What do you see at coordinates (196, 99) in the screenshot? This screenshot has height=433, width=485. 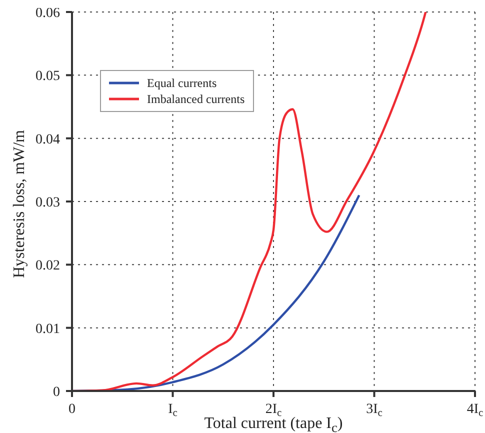 I see `legend-label: Imbalanced currents` at bounding box center [196, 99].